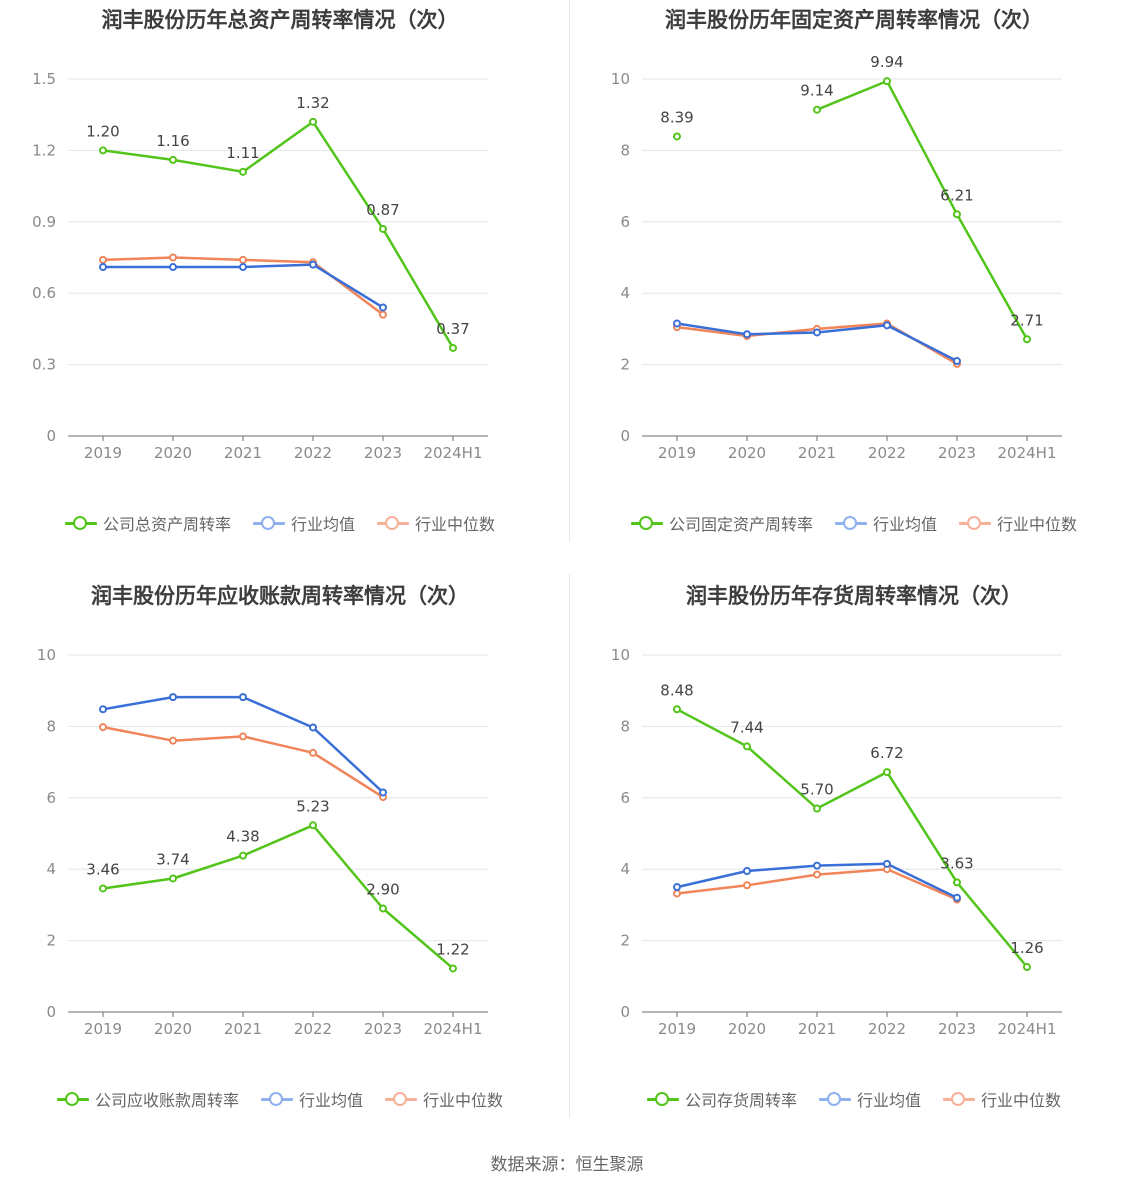 This screenshot has width=1134, height=1188. I want to click on legend-label: 公司总资产周转率, so click(166, 524).